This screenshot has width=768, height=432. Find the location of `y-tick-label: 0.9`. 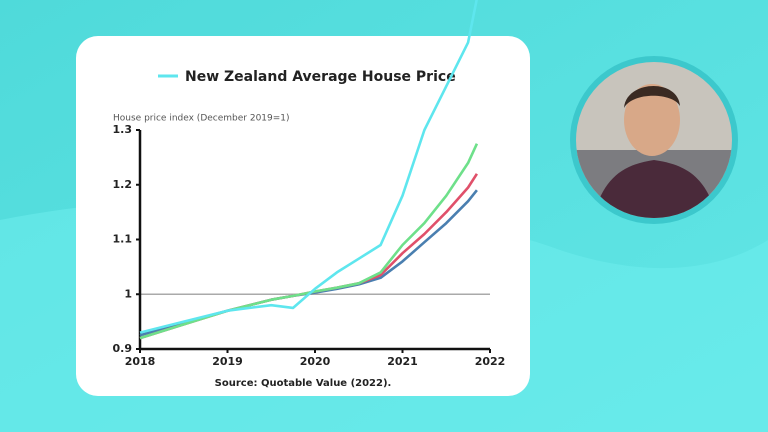

y-tick-label: 0.9 is located at coordinates (123, 348).